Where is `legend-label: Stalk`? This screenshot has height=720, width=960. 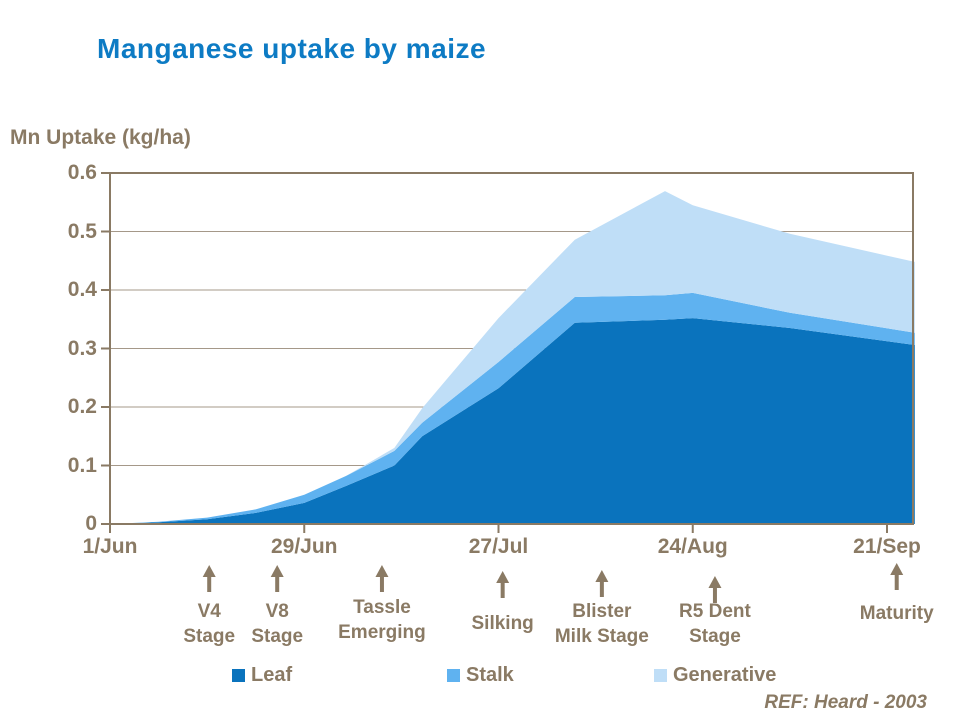 legend-label: Stalk is located at coordinates (490, 675).